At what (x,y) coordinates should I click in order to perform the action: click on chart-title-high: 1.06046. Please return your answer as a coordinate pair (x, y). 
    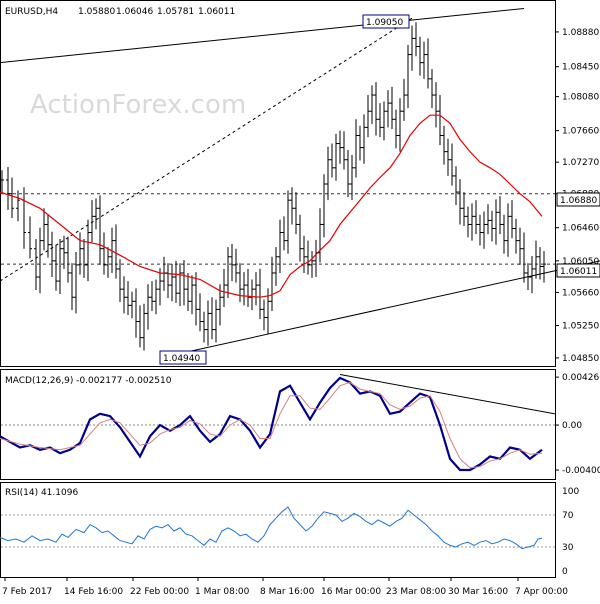
    Looking at the image, I should click on (134, 12).